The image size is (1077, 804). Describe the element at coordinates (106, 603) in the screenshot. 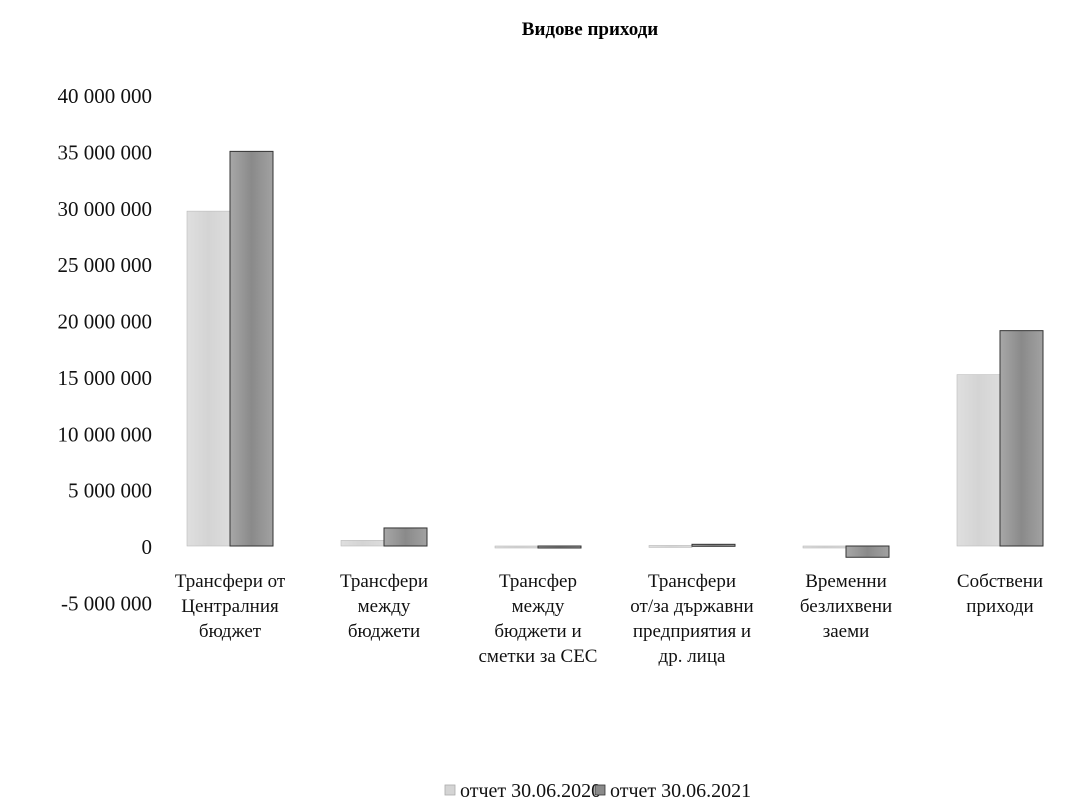

I see `y-tick-label: -5 000 000` at that location.